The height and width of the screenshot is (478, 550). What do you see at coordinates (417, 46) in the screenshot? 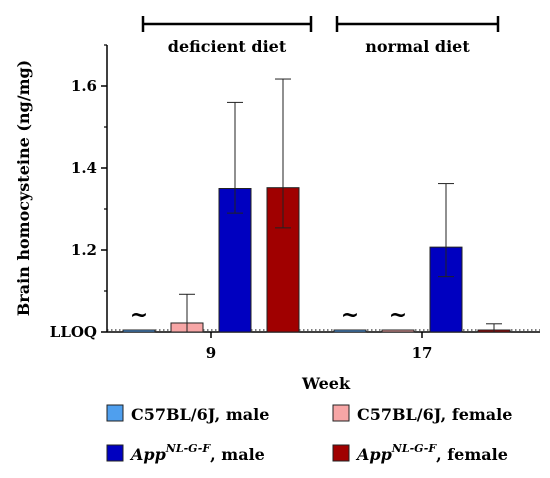
I see `group-label: normal diet` at bounding box center [417, 46].